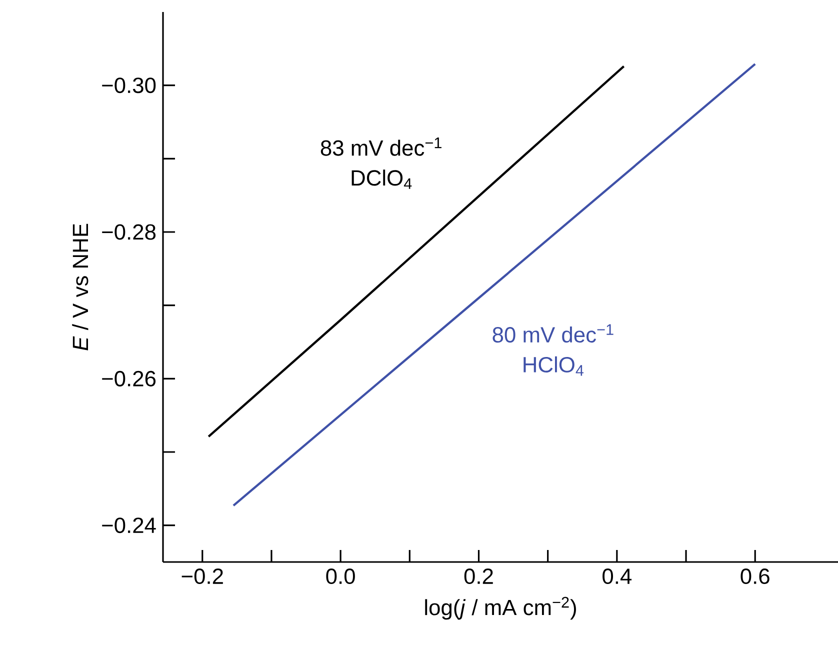  What do you see at coordinates (202, 576) in the screenshot?
I see `x-tick-label: −0.2` at bounding box center [202, 576].